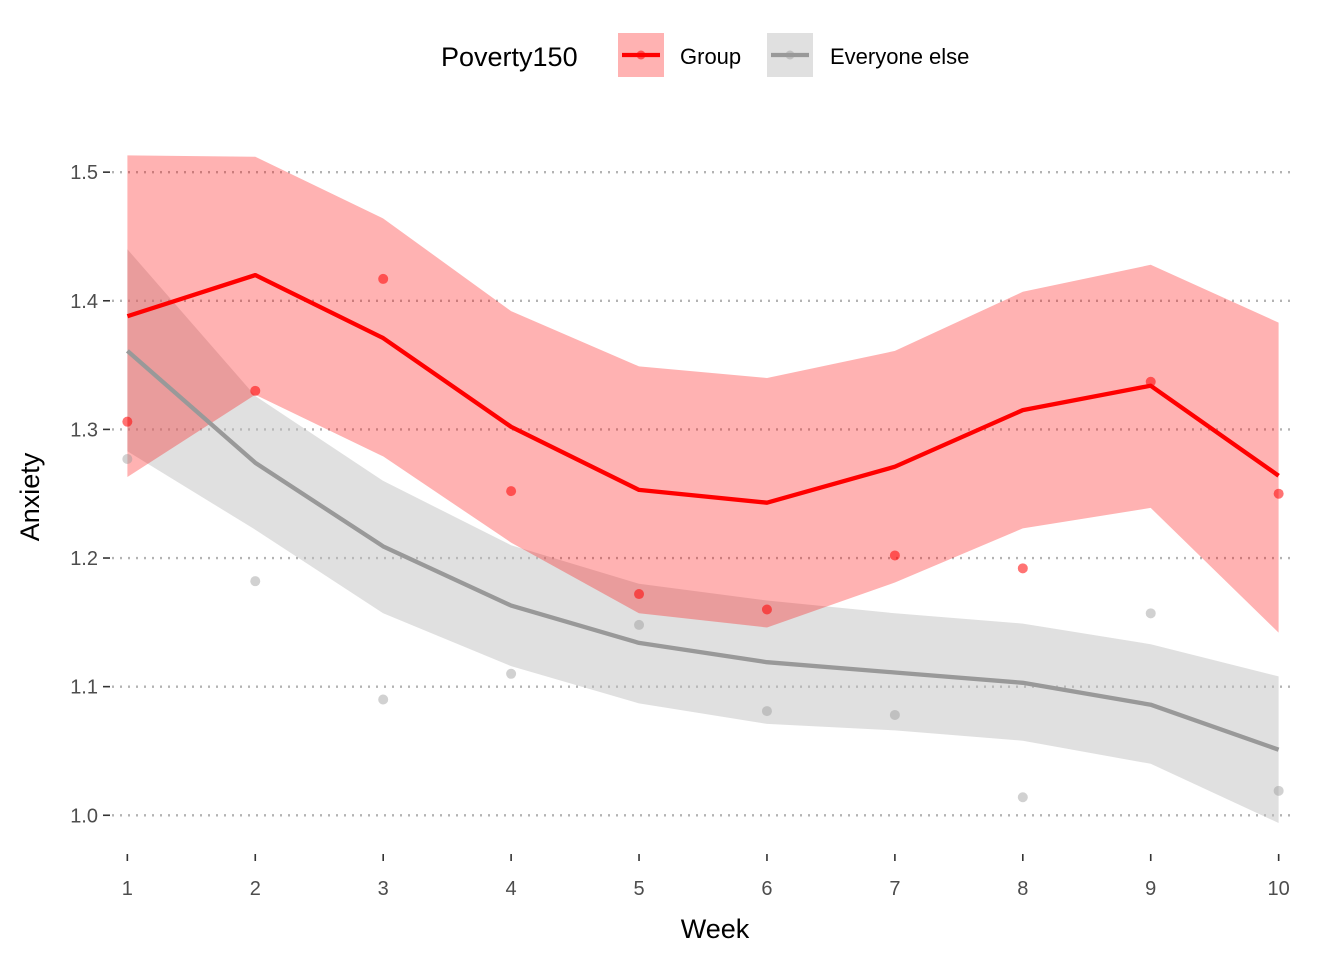 The width and height of the screenshot is (1344, 960). I want to click on legend: Poverty150 Group Everyone else, so click(705, 55).